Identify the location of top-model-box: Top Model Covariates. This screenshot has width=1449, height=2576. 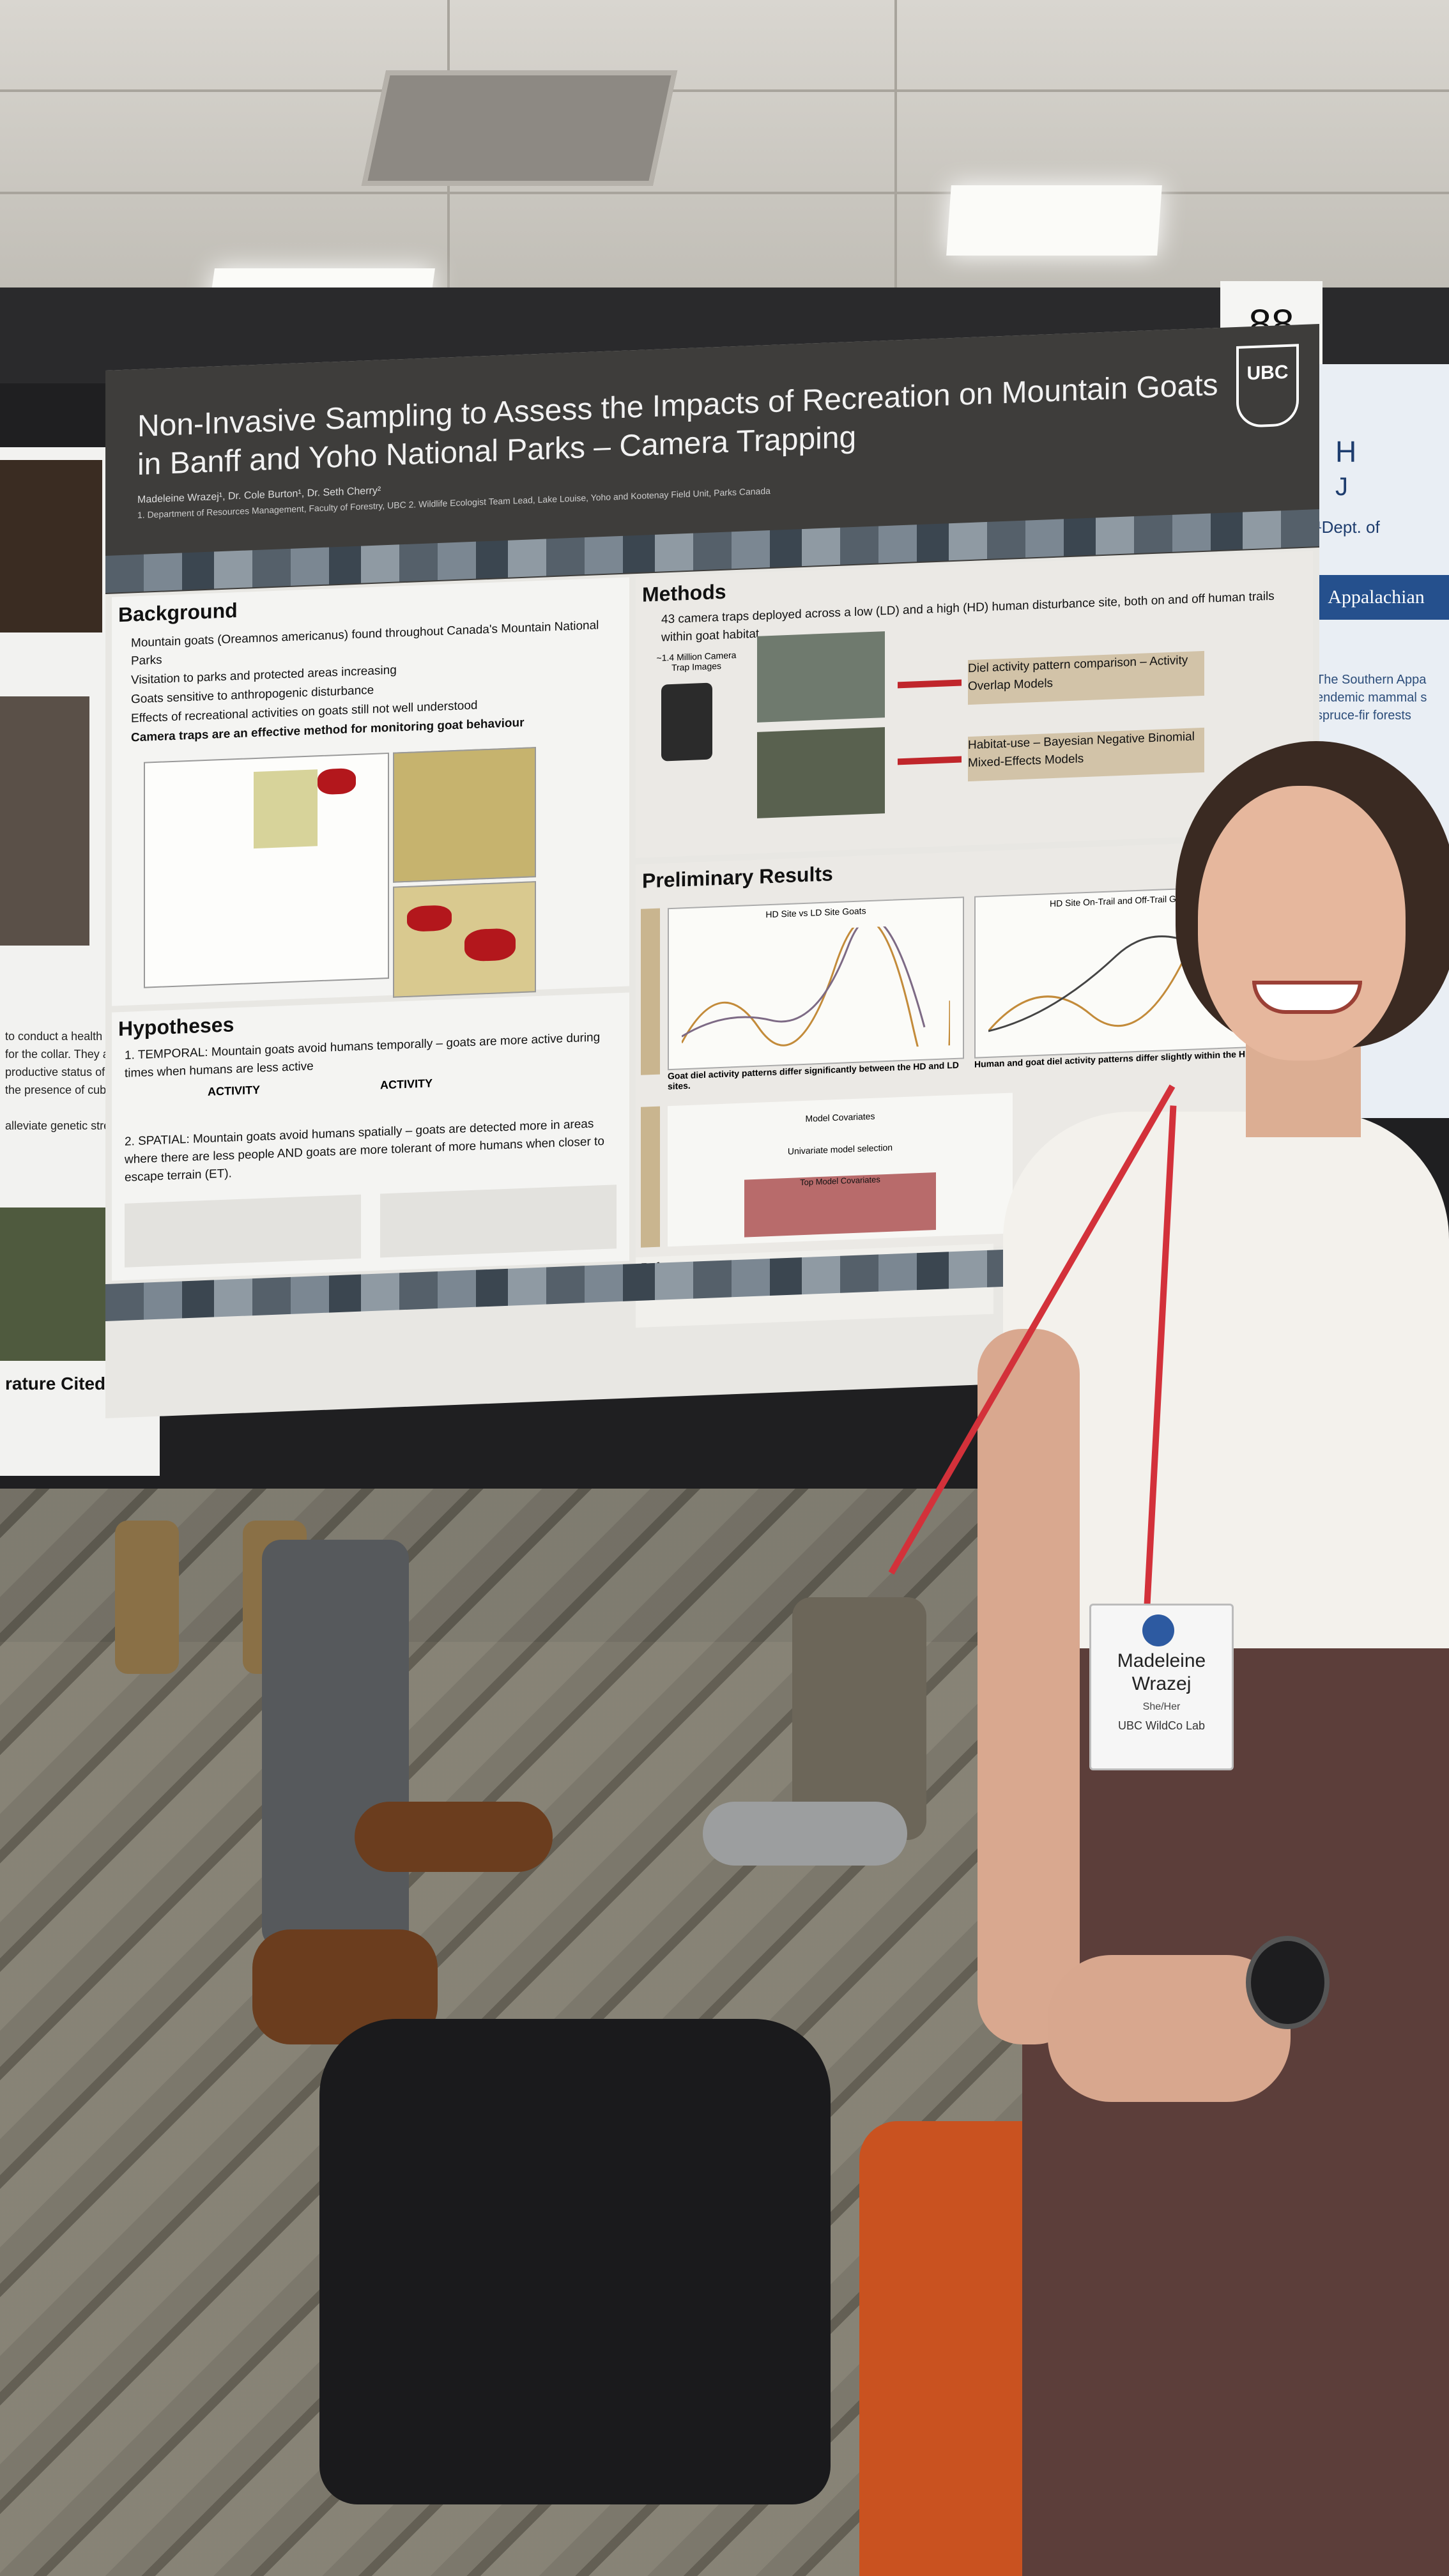
(840, 1205).